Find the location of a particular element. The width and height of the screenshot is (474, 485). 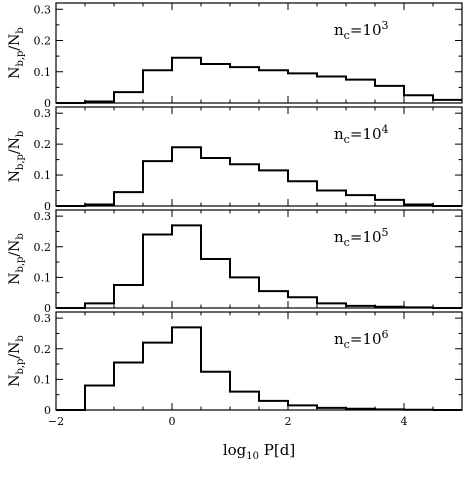

x-tick-label: −2 is located at coordinates (56, 421).